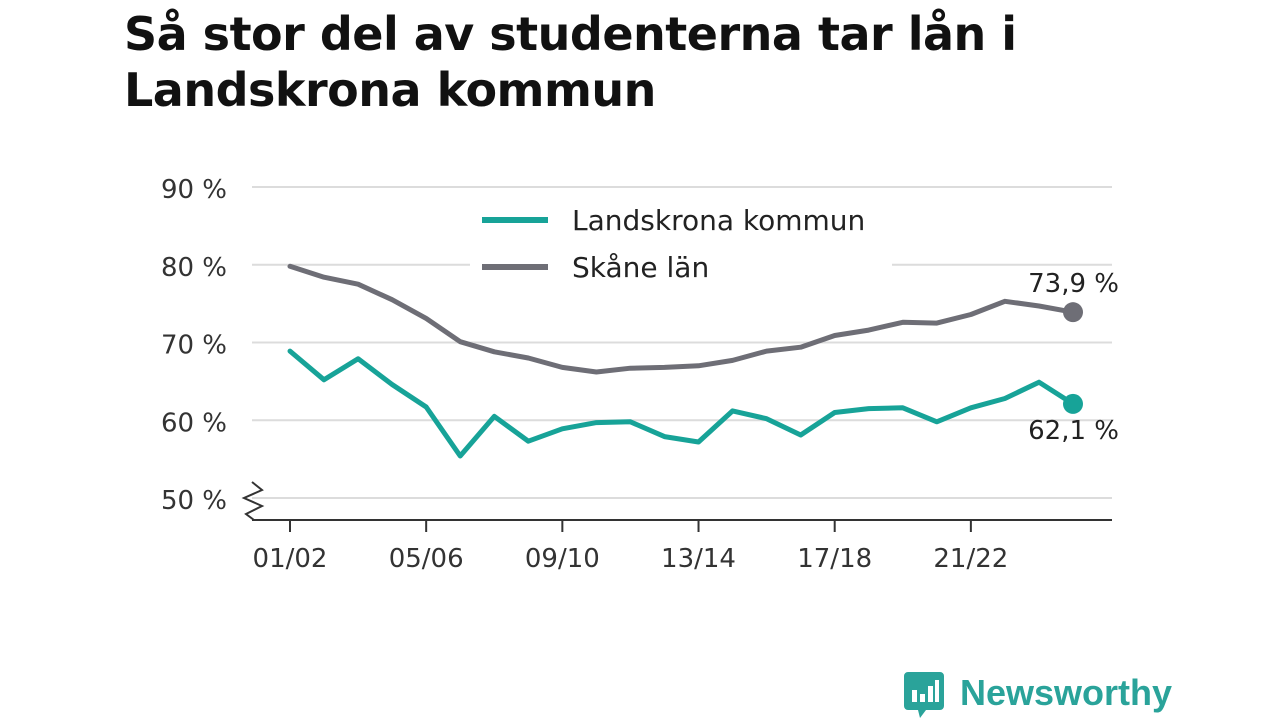 The image size is (1280, 724). Describe the element at coordinates (290, 559) in the screenshot. I see `x-tick-label: 01/02` at that location.